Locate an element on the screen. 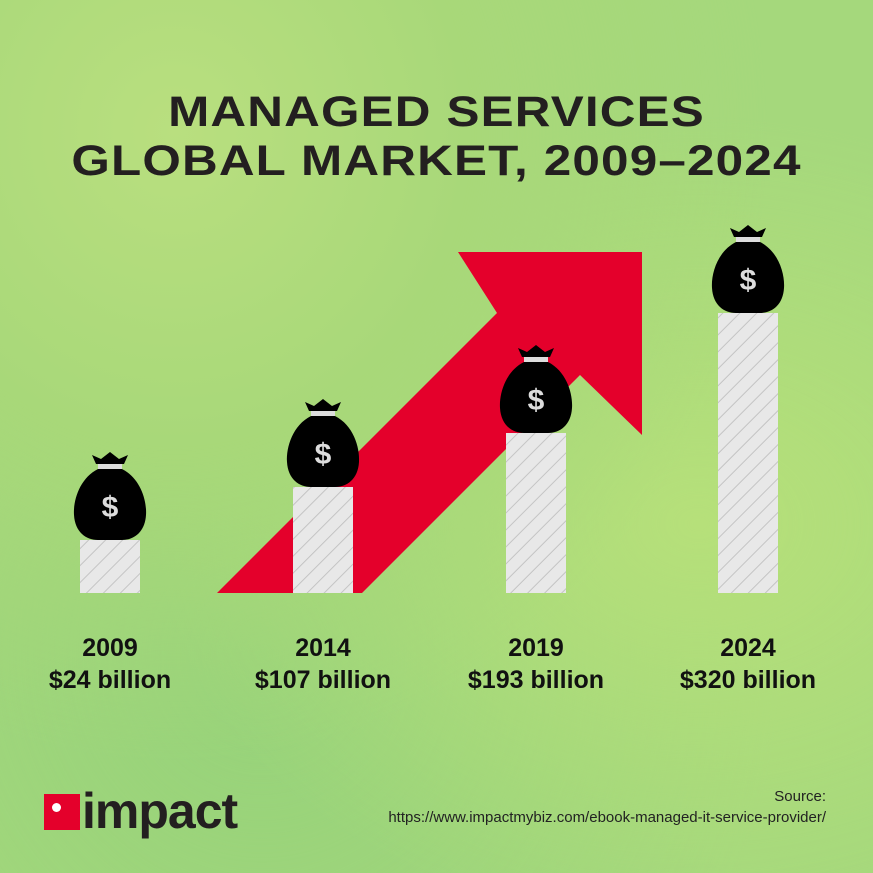 The height and width of the screenshot is (873, 873). category-label: 2009 $24 billion is located at coordinates (110, 664).